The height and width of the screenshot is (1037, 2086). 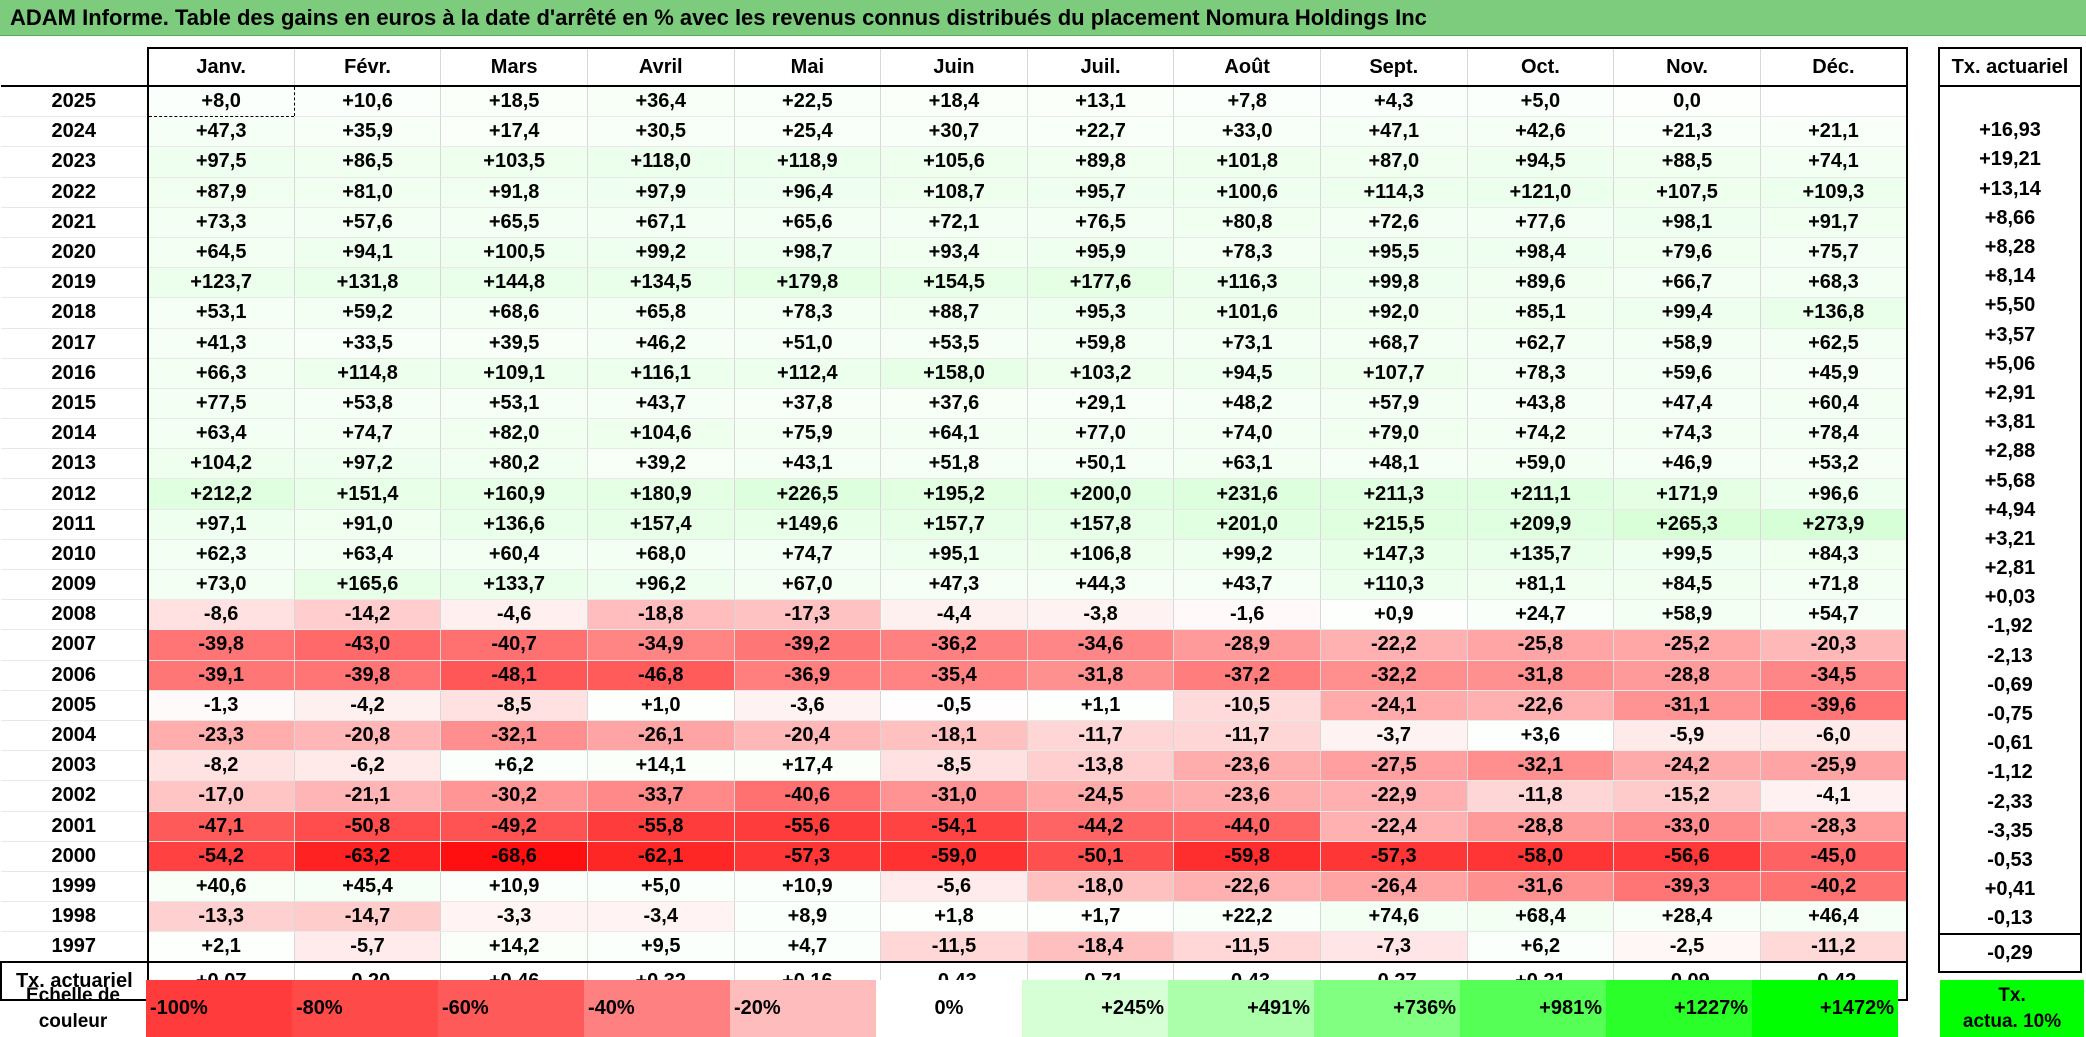 I want to click on value-cell: -39,6, so click(x=1834, y=705).